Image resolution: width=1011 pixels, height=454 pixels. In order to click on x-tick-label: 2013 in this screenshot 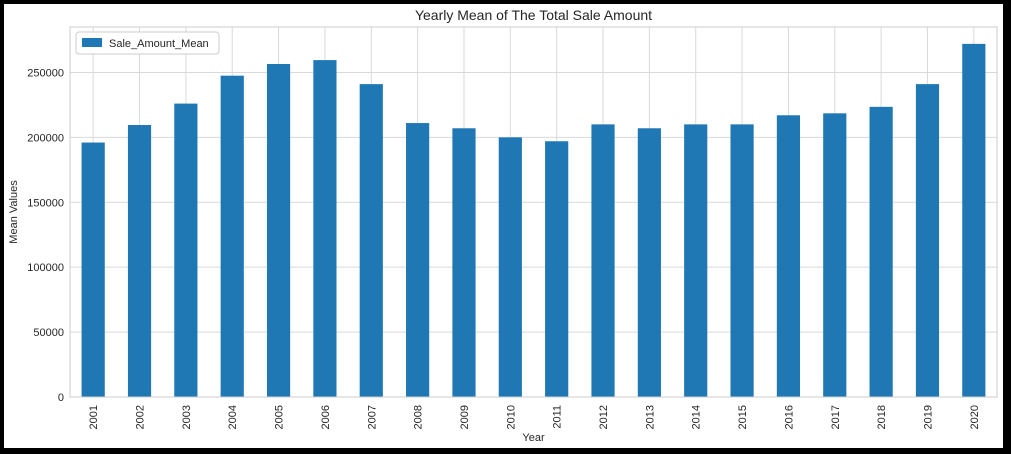, I will do `click(650, 417)`.